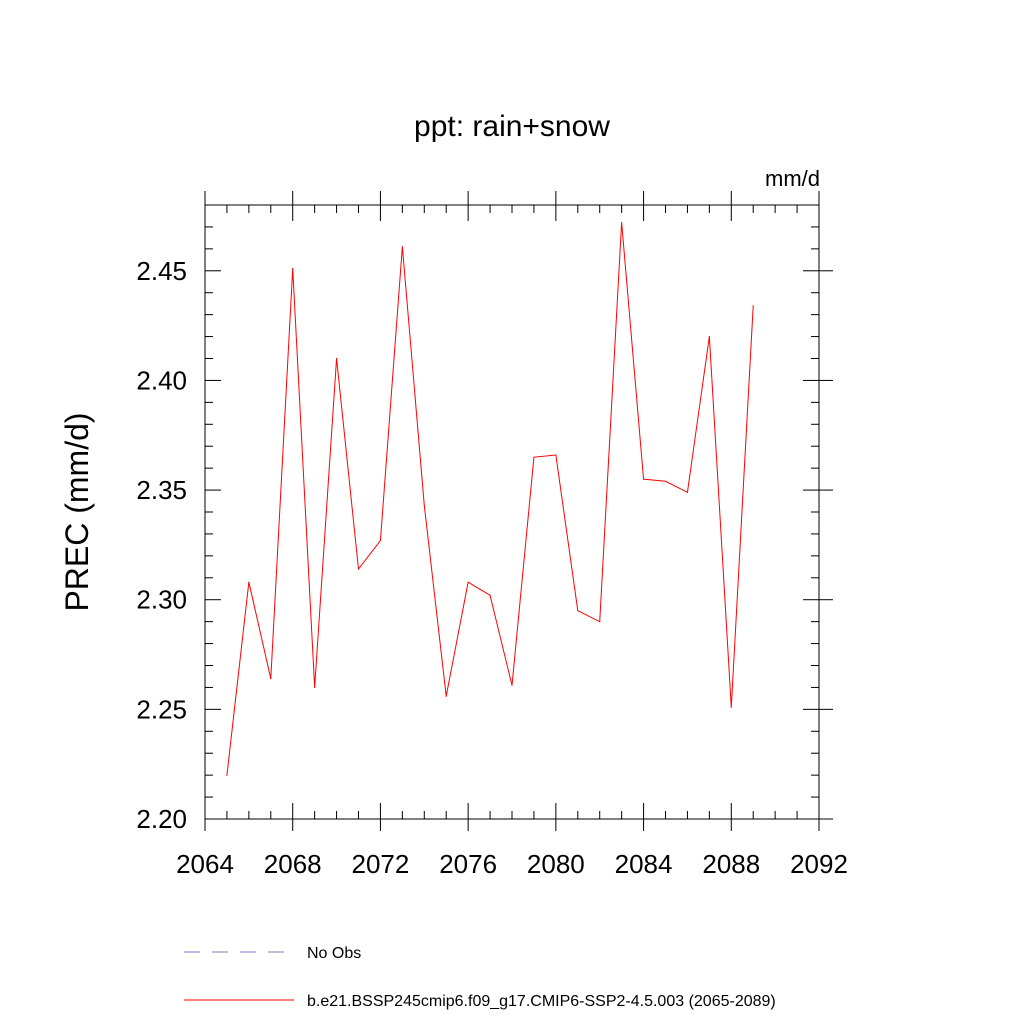 This screenshot has width=1024, height=1024. What do you see at coordinates (77, 511) in the screenshot?
I see `y-axis-label: PREC (mm/d)` at bounding box center [77, 511].